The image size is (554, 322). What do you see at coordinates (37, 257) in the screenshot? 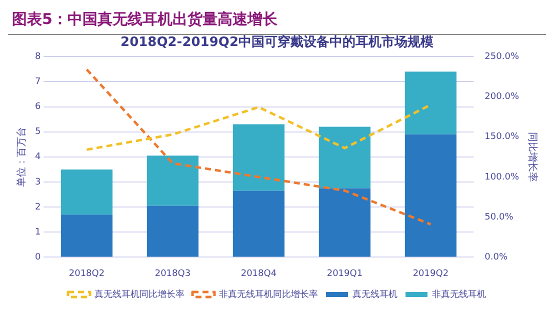
I see `y-tick-label: 0` at bounding box center [37, 257].